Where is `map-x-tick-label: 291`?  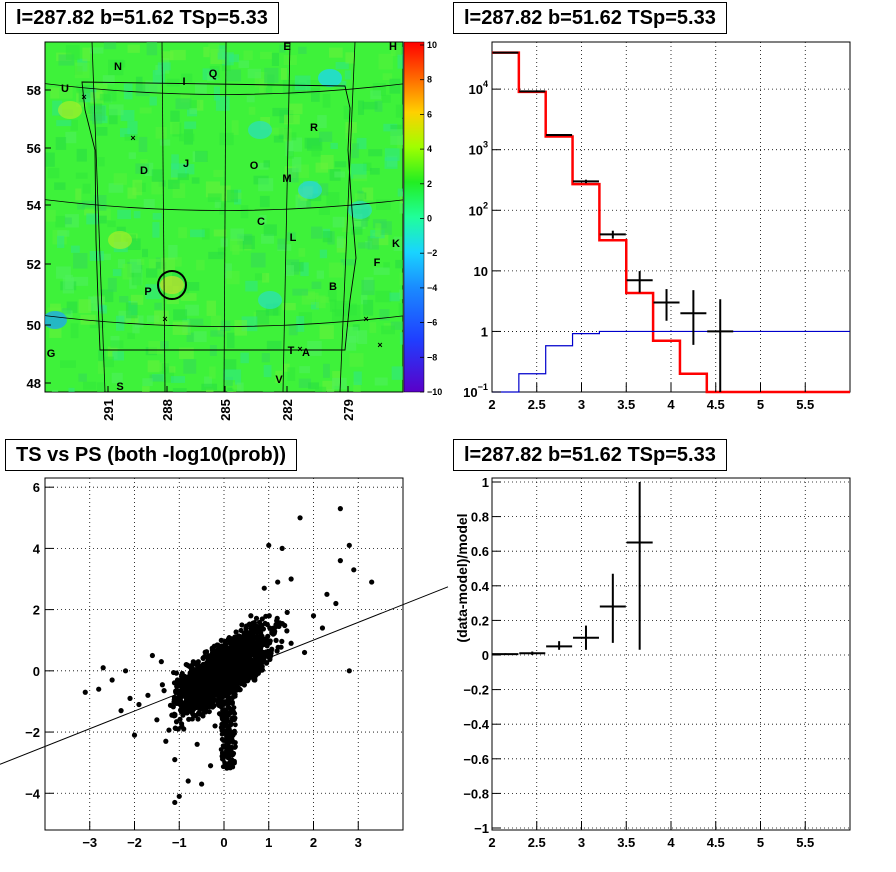 map-x-tick-label: 291 is located at coordinates (108, 410).